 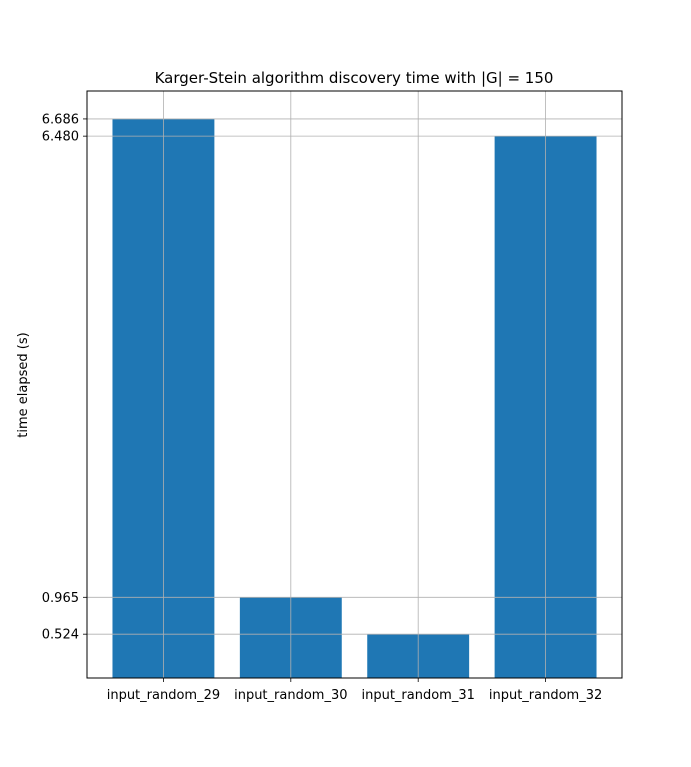 I want to click on y-tick-label: 6.686, so click(x=60, y=119).